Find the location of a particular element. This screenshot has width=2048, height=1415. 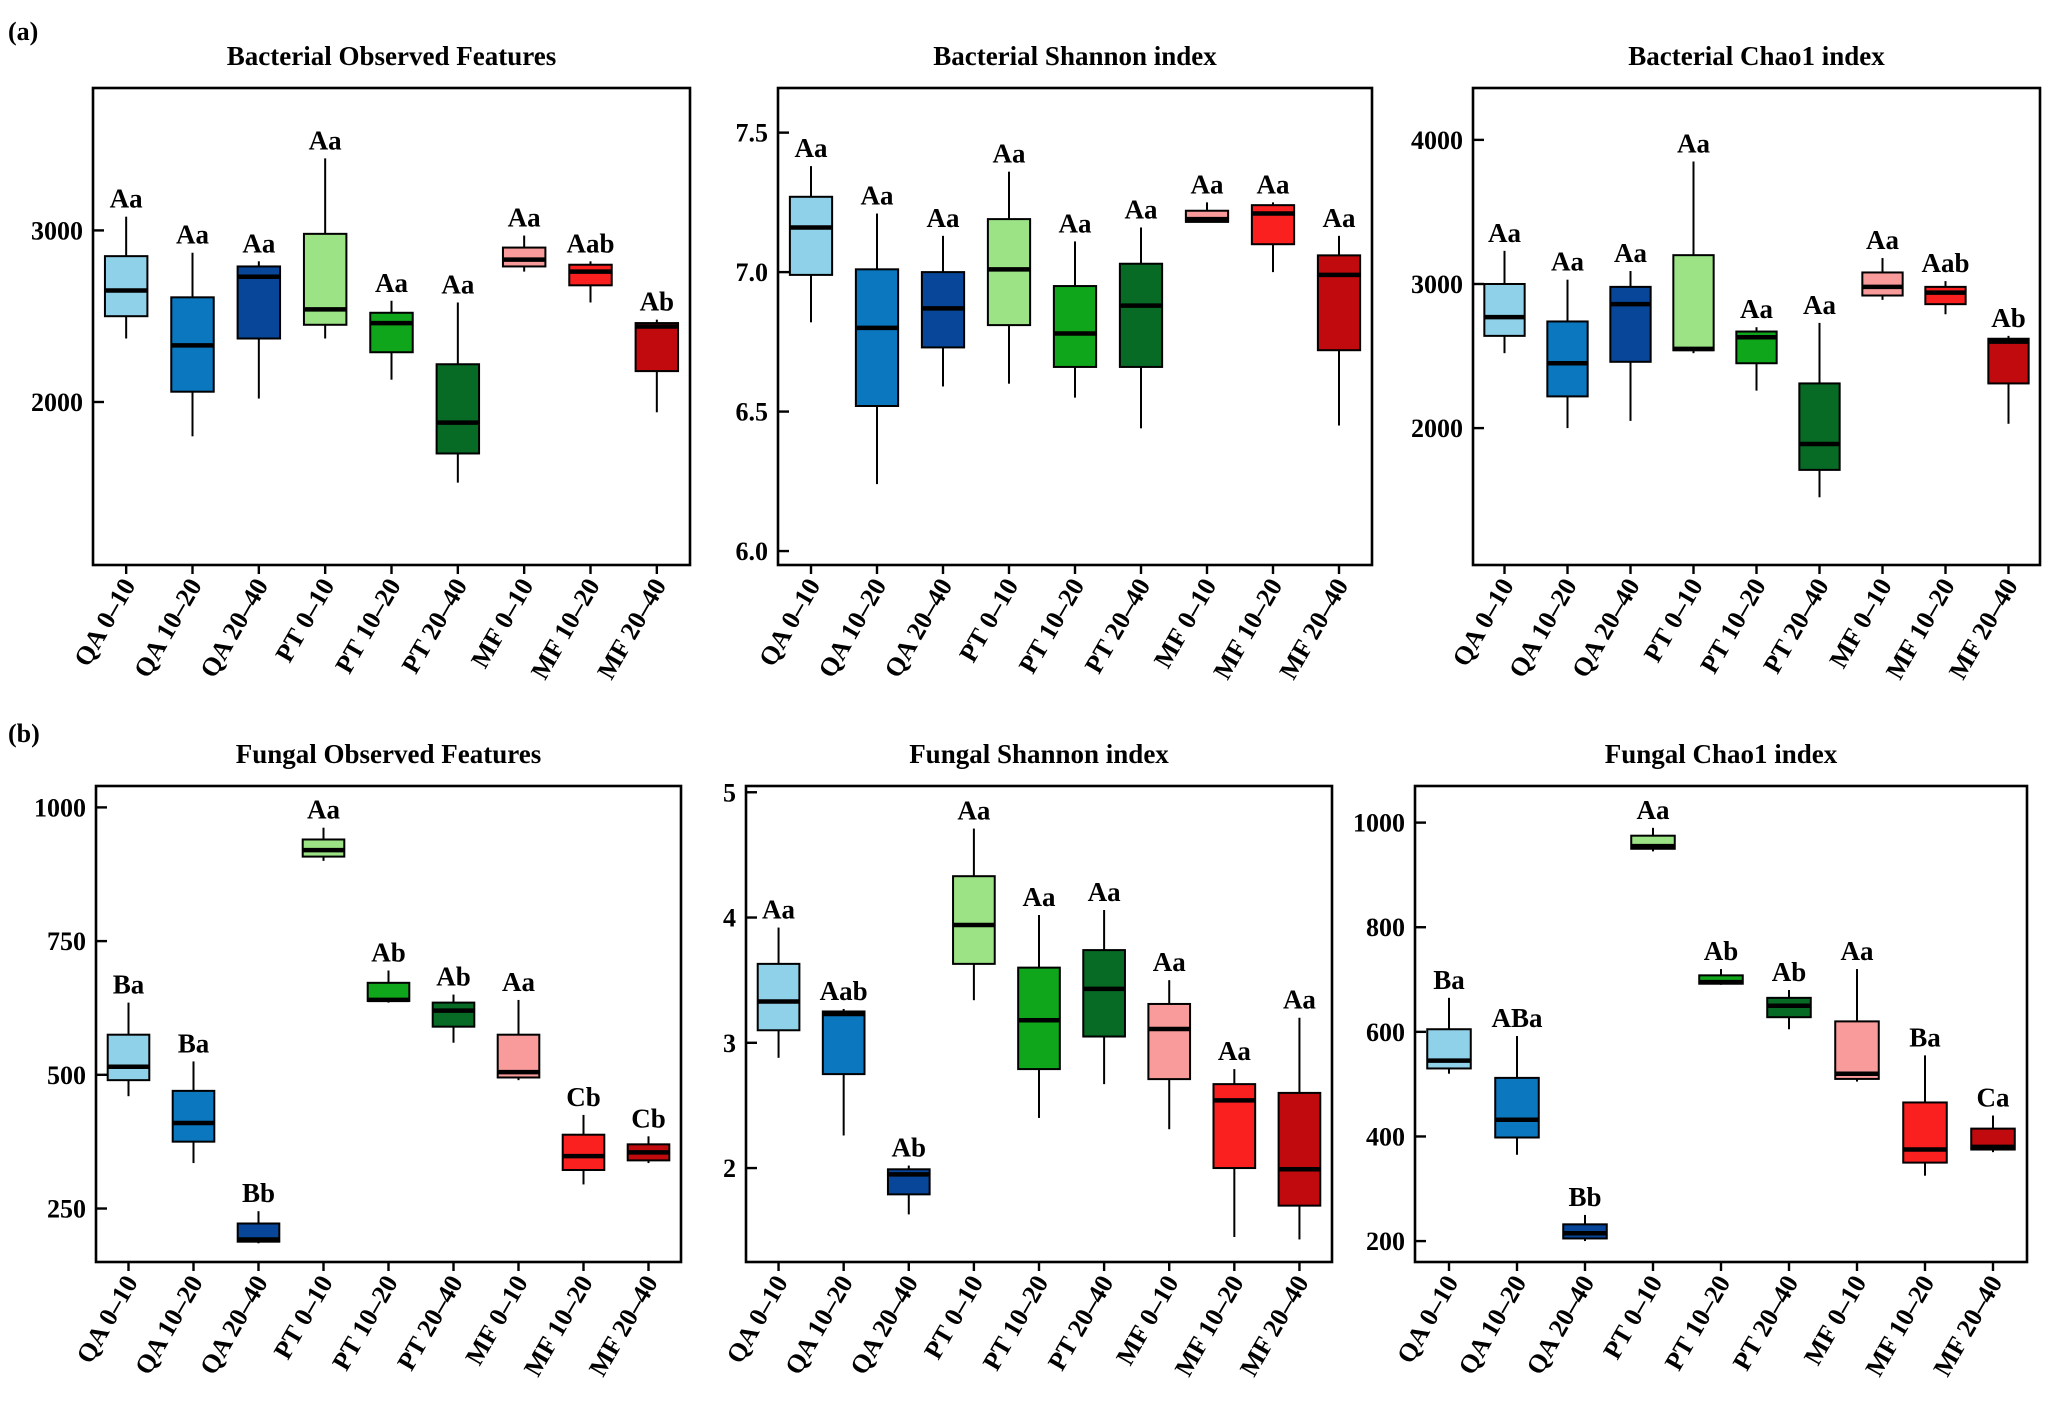

x-category-label: PT 20–40 is located at coordinates (1080, 1323).